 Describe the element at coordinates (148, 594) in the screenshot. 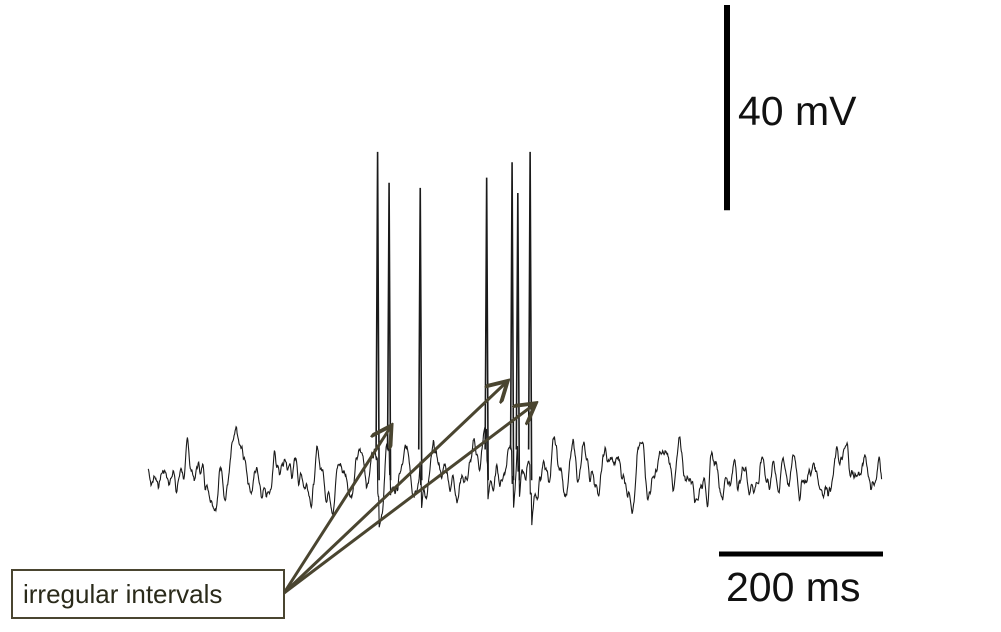

I see `annotation-callout: irregular intervals` at that location.